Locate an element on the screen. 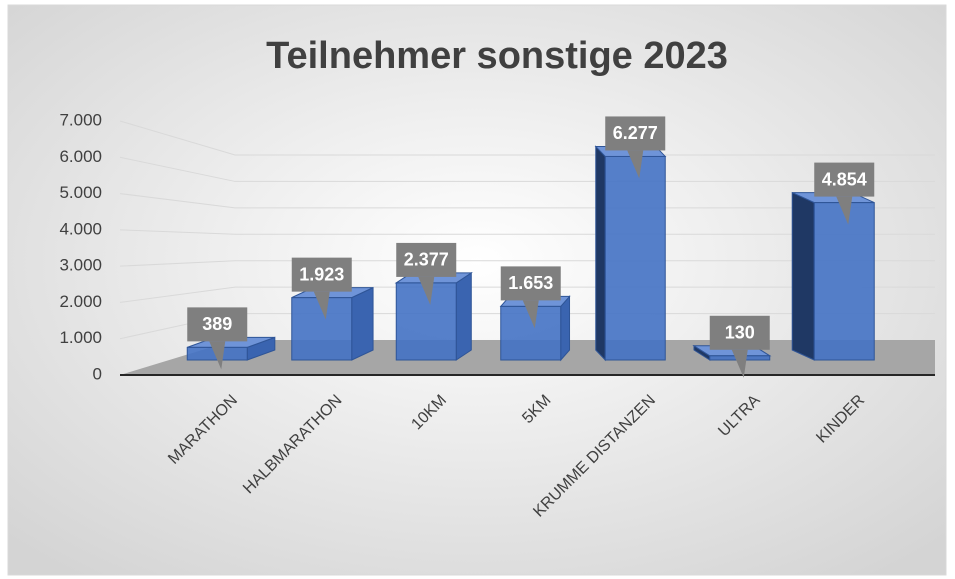 This screenshot has width=955, height=579. y-tick-label: 2.000 is located at coordinates (80, 301).